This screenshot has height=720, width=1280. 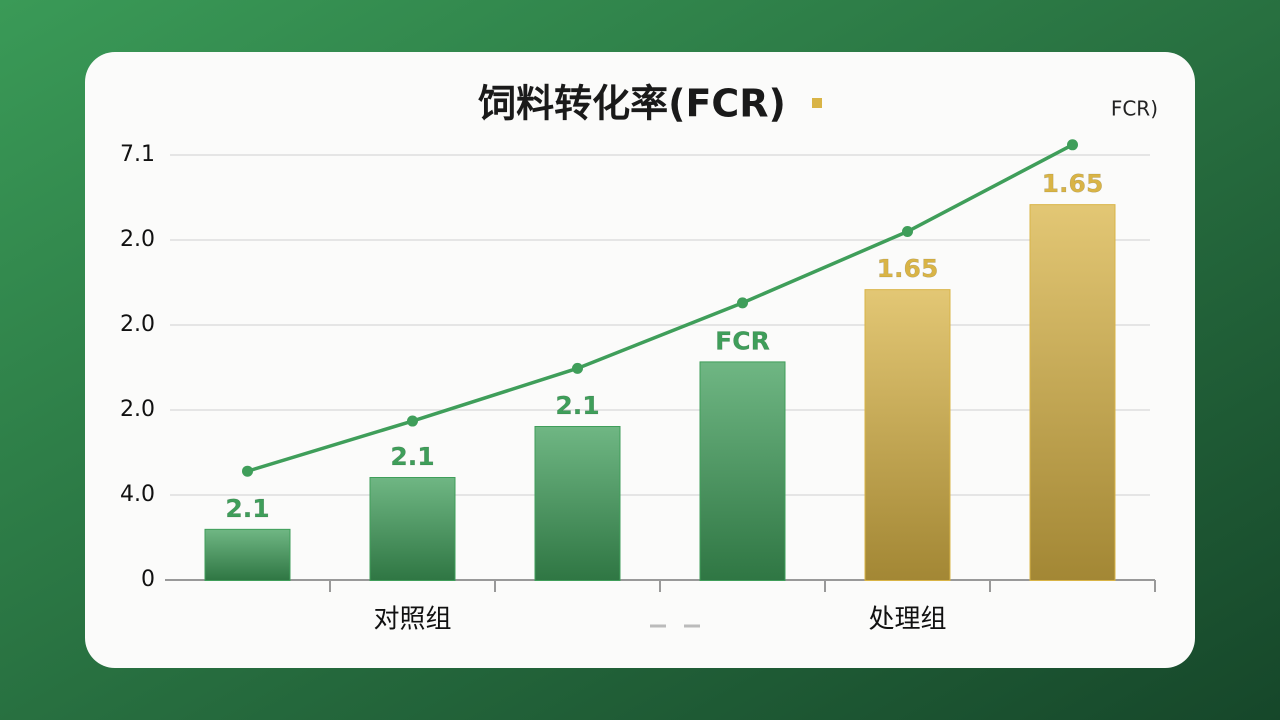 What do you see at coordinates (137, 154) in the screenshot?
I see `y-tick-label: 7.1` at bounding box center [137, 154].